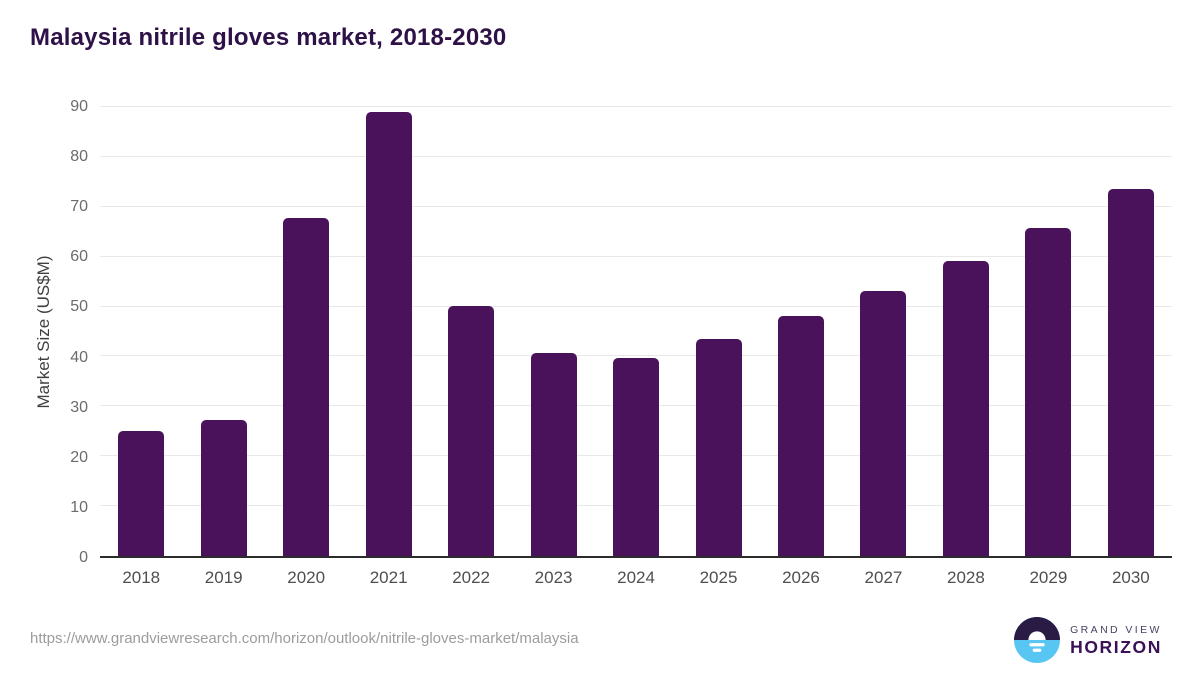 Image resolution: width=1200 pixels, height=675 pixels. What do you see at coordinates (553, 577) in the screenshot?
I see `x-tick-2023: 2023` at bounding box center [553, 577].